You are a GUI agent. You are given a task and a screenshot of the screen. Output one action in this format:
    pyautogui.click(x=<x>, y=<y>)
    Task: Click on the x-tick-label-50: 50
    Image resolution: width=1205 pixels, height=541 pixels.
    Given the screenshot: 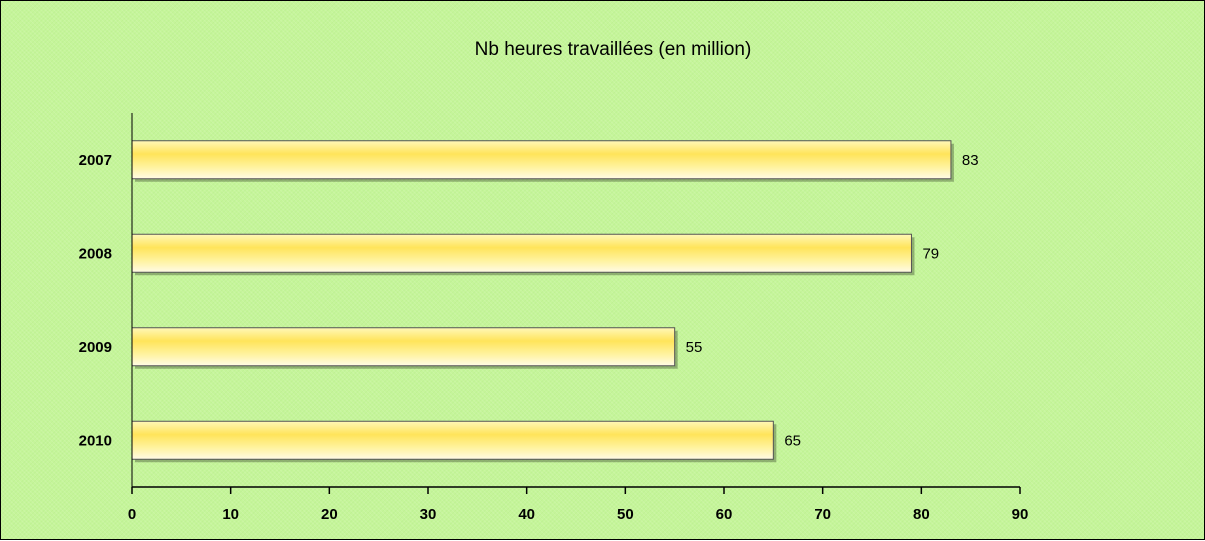 What is the action you would take?
    pyautogui.click(x=625, y=514)
    